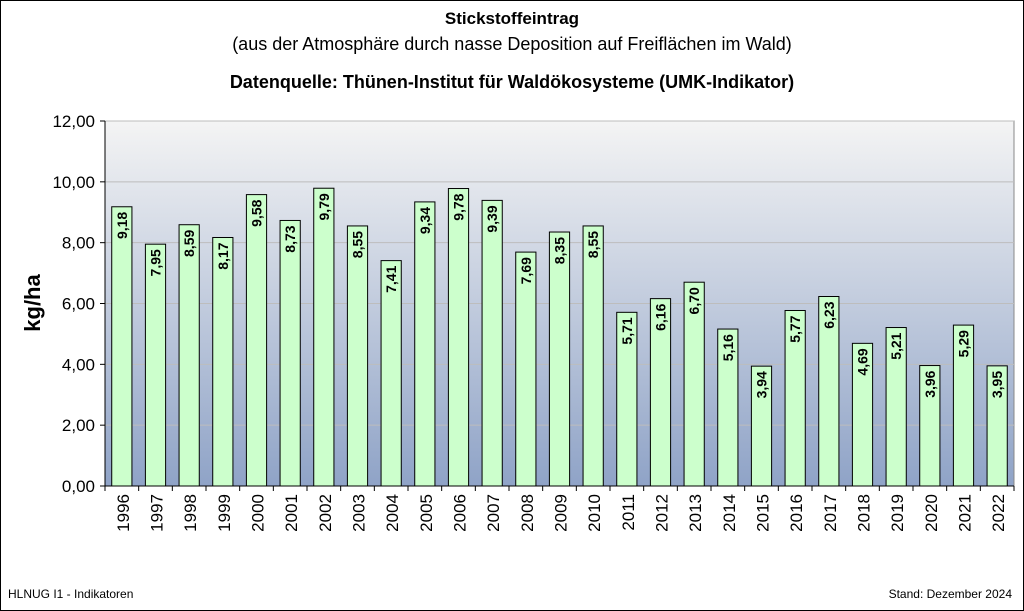 The height and width of the screenshot is (611, 1024). What do you see at coordinates (256, 340) in the screenshot?
I see `bar-2000` at bounding box center [256, 340].